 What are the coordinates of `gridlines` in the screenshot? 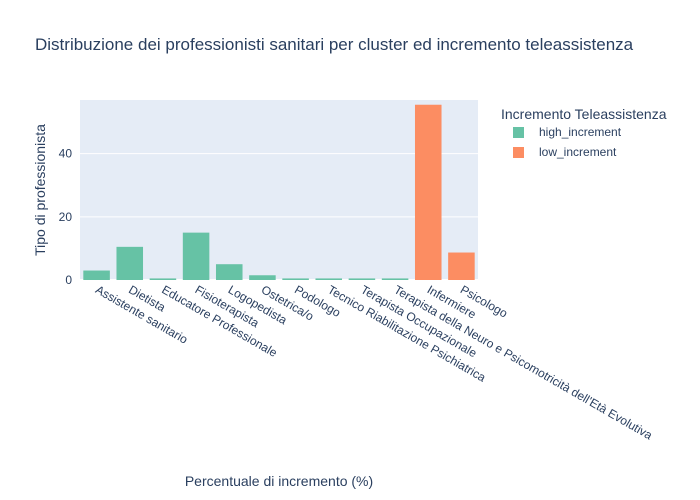 It's located at (279, 217).